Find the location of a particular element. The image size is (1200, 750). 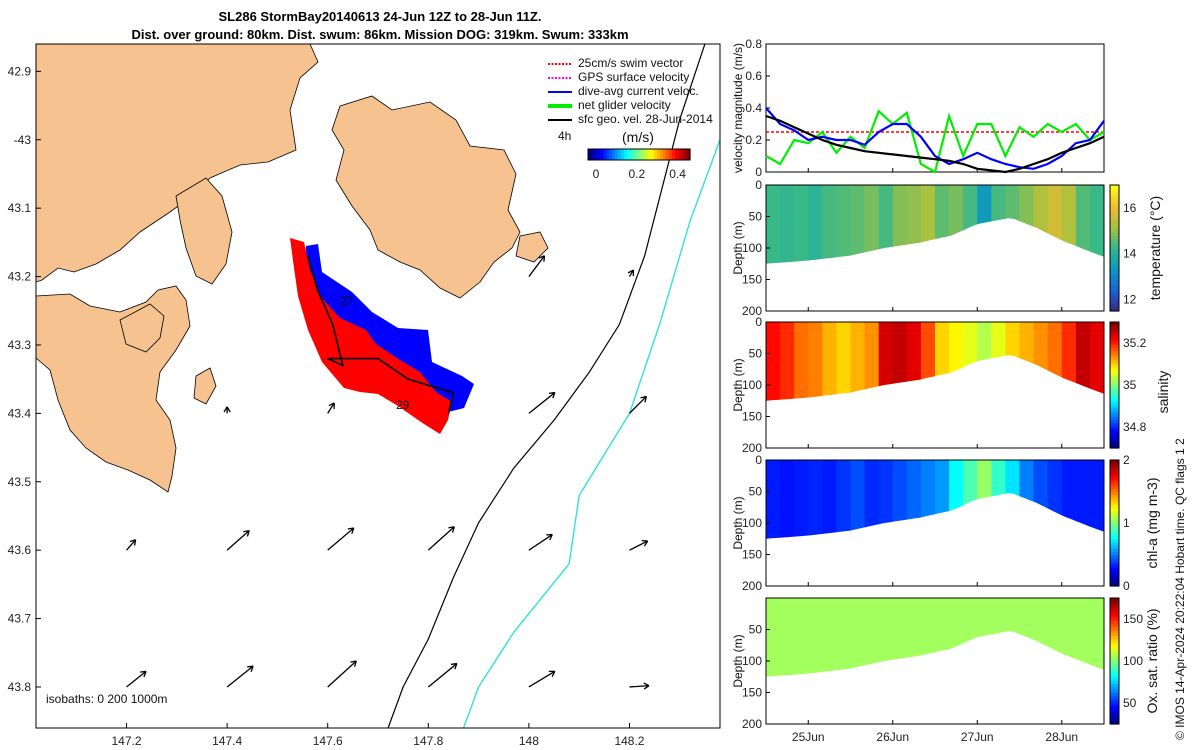

sec-ytick-label-0: 50 is located at coordinates (756, 630).